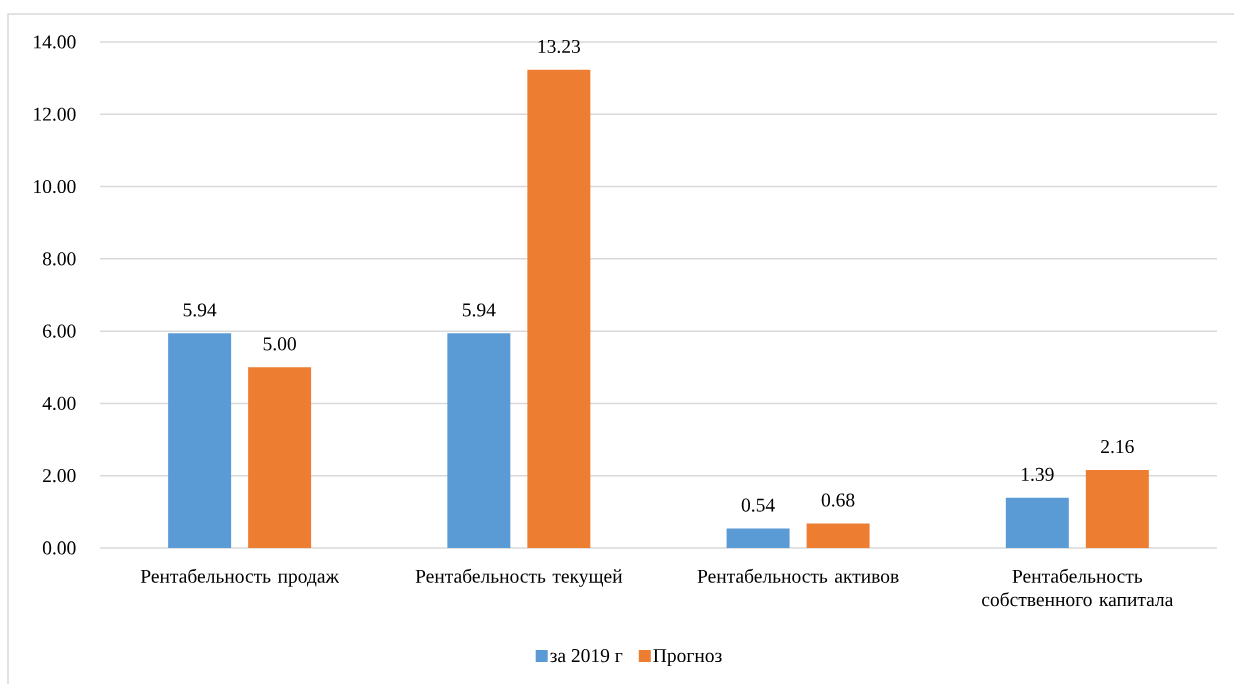 The width and height of the screenshot is (1234, 684). Describe the element at coordinates (798, 575) in the screenshot. I see `x-tick-label: Рентабельность активов` at that location.